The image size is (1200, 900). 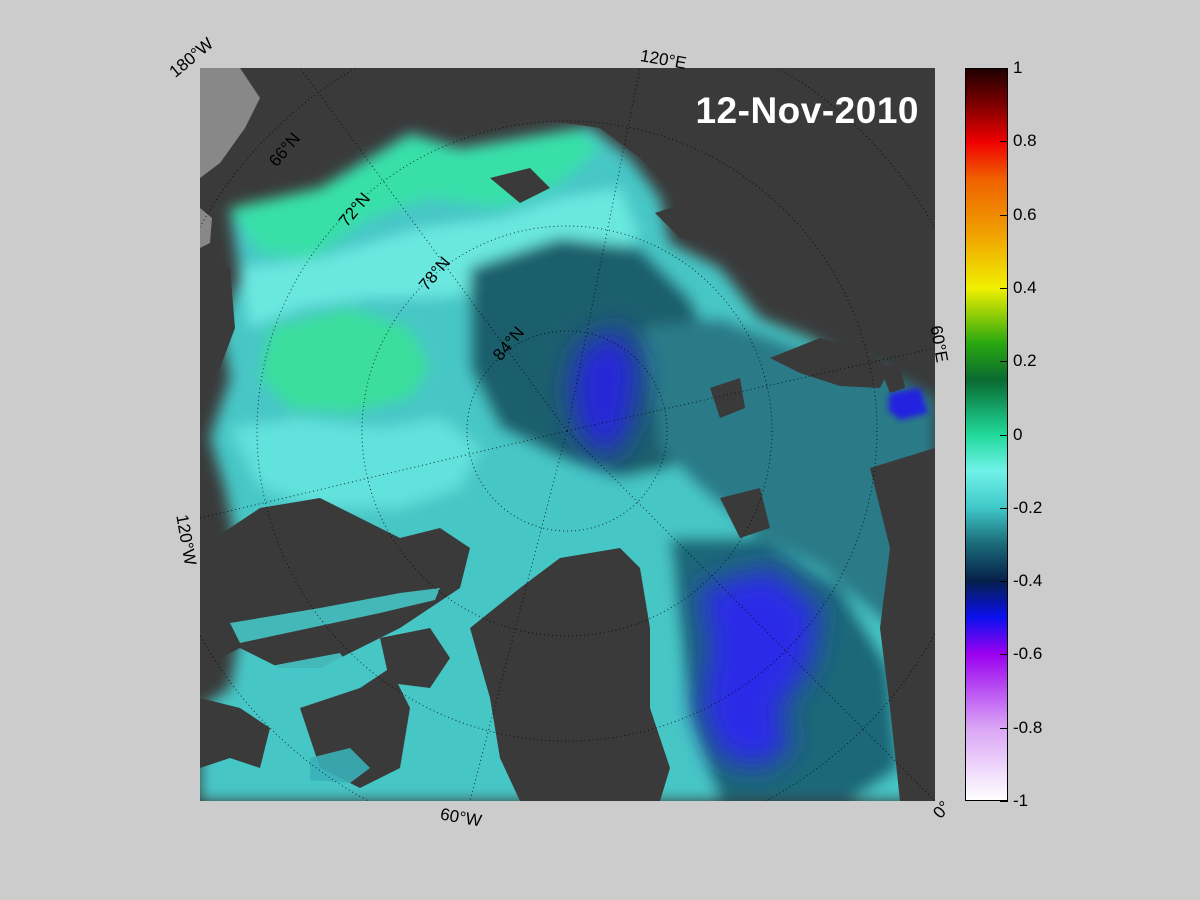 What do you see at coordinates (1028, 727) in the screenshot?
I see `colorbar-tick-label: -0.8` at bounding box center [1028, 727].